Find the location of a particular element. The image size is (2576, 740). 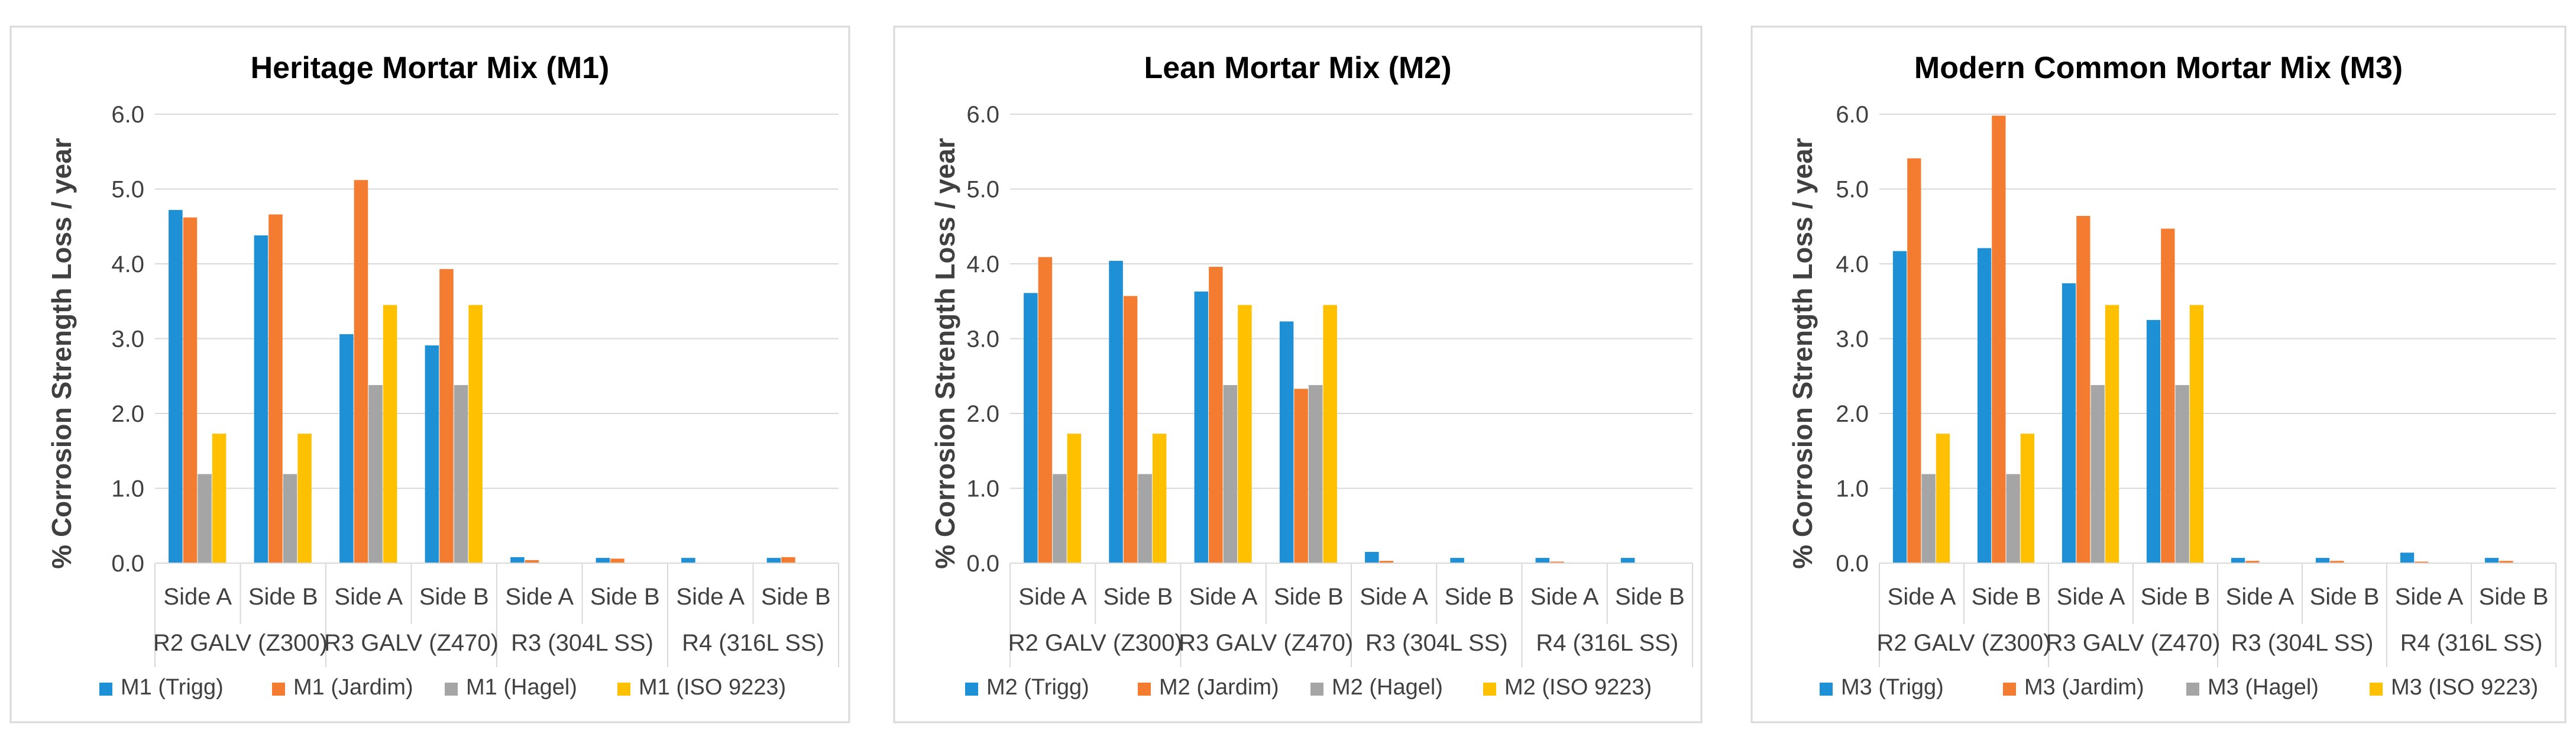

legend-label: M1 (Jardim) is located at coordinates (353, 687).